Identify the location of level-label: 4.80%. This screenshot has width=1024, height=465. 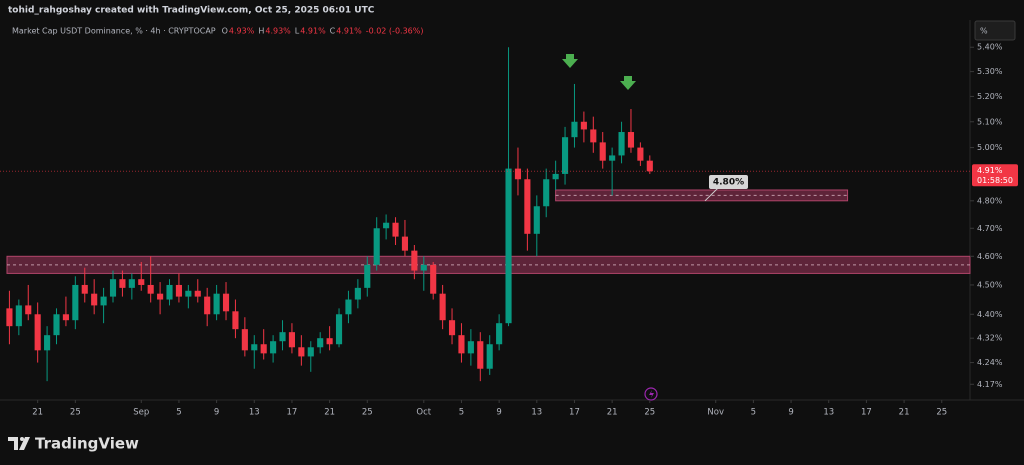
(728, 183).